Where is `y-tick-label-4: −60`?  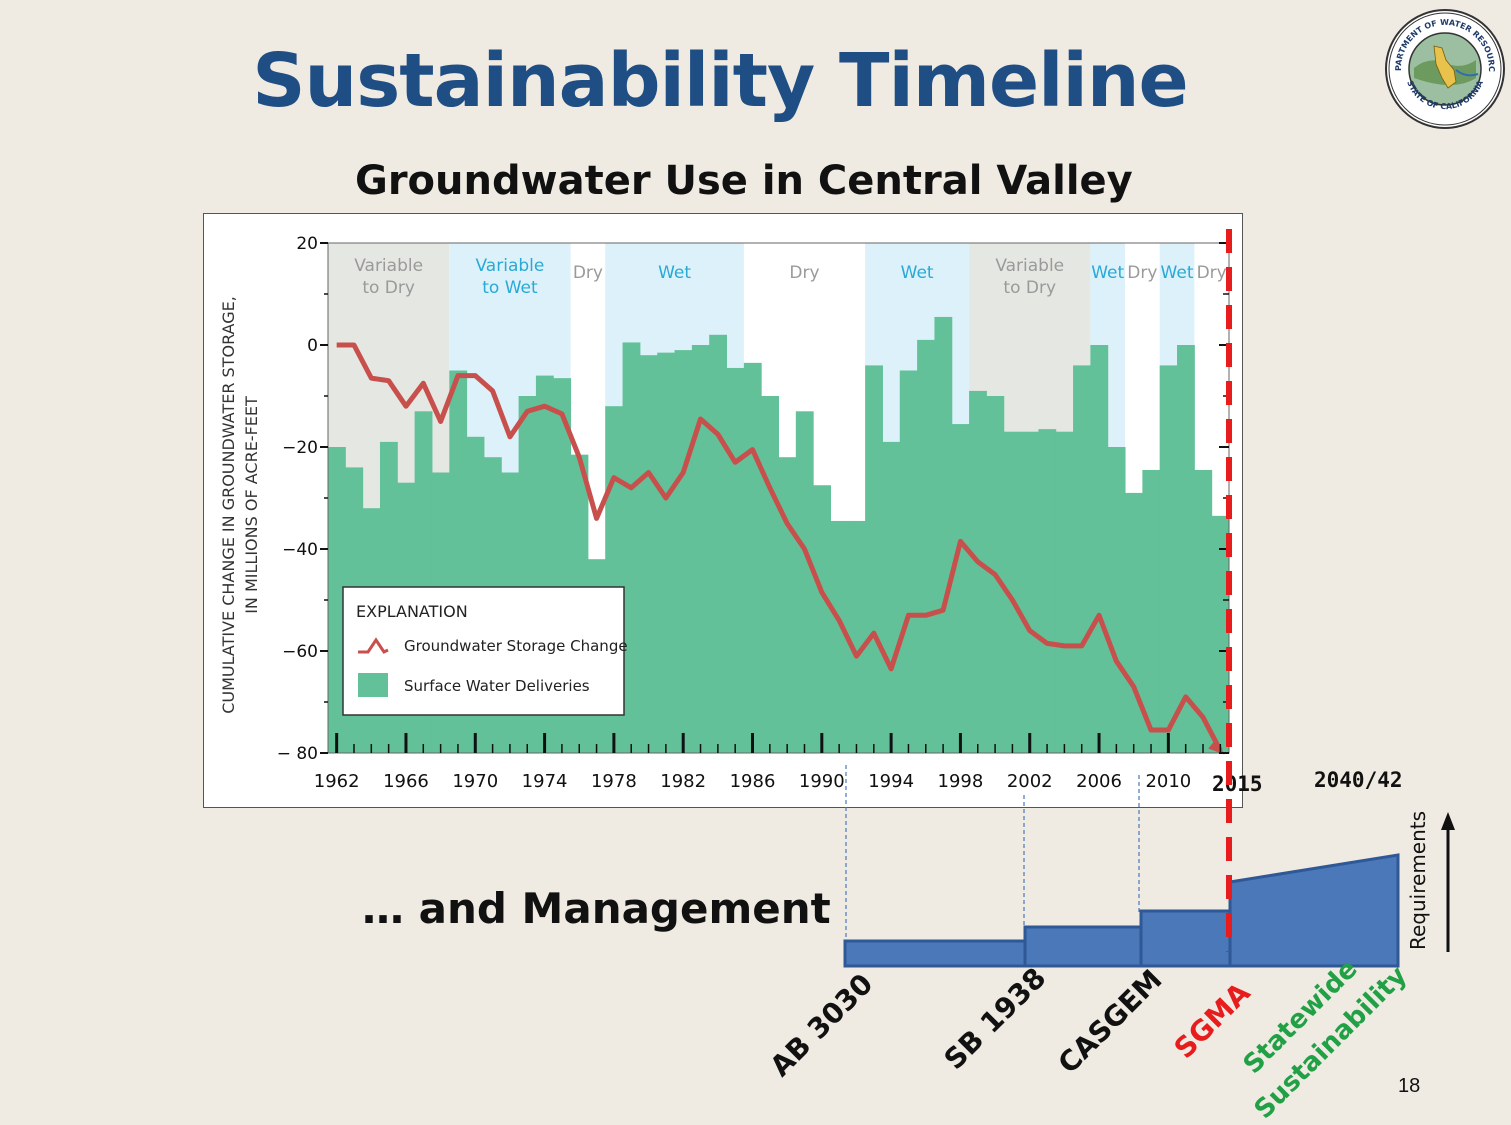
y-tick-label-4: −60 is located at coordinates (300, 652).